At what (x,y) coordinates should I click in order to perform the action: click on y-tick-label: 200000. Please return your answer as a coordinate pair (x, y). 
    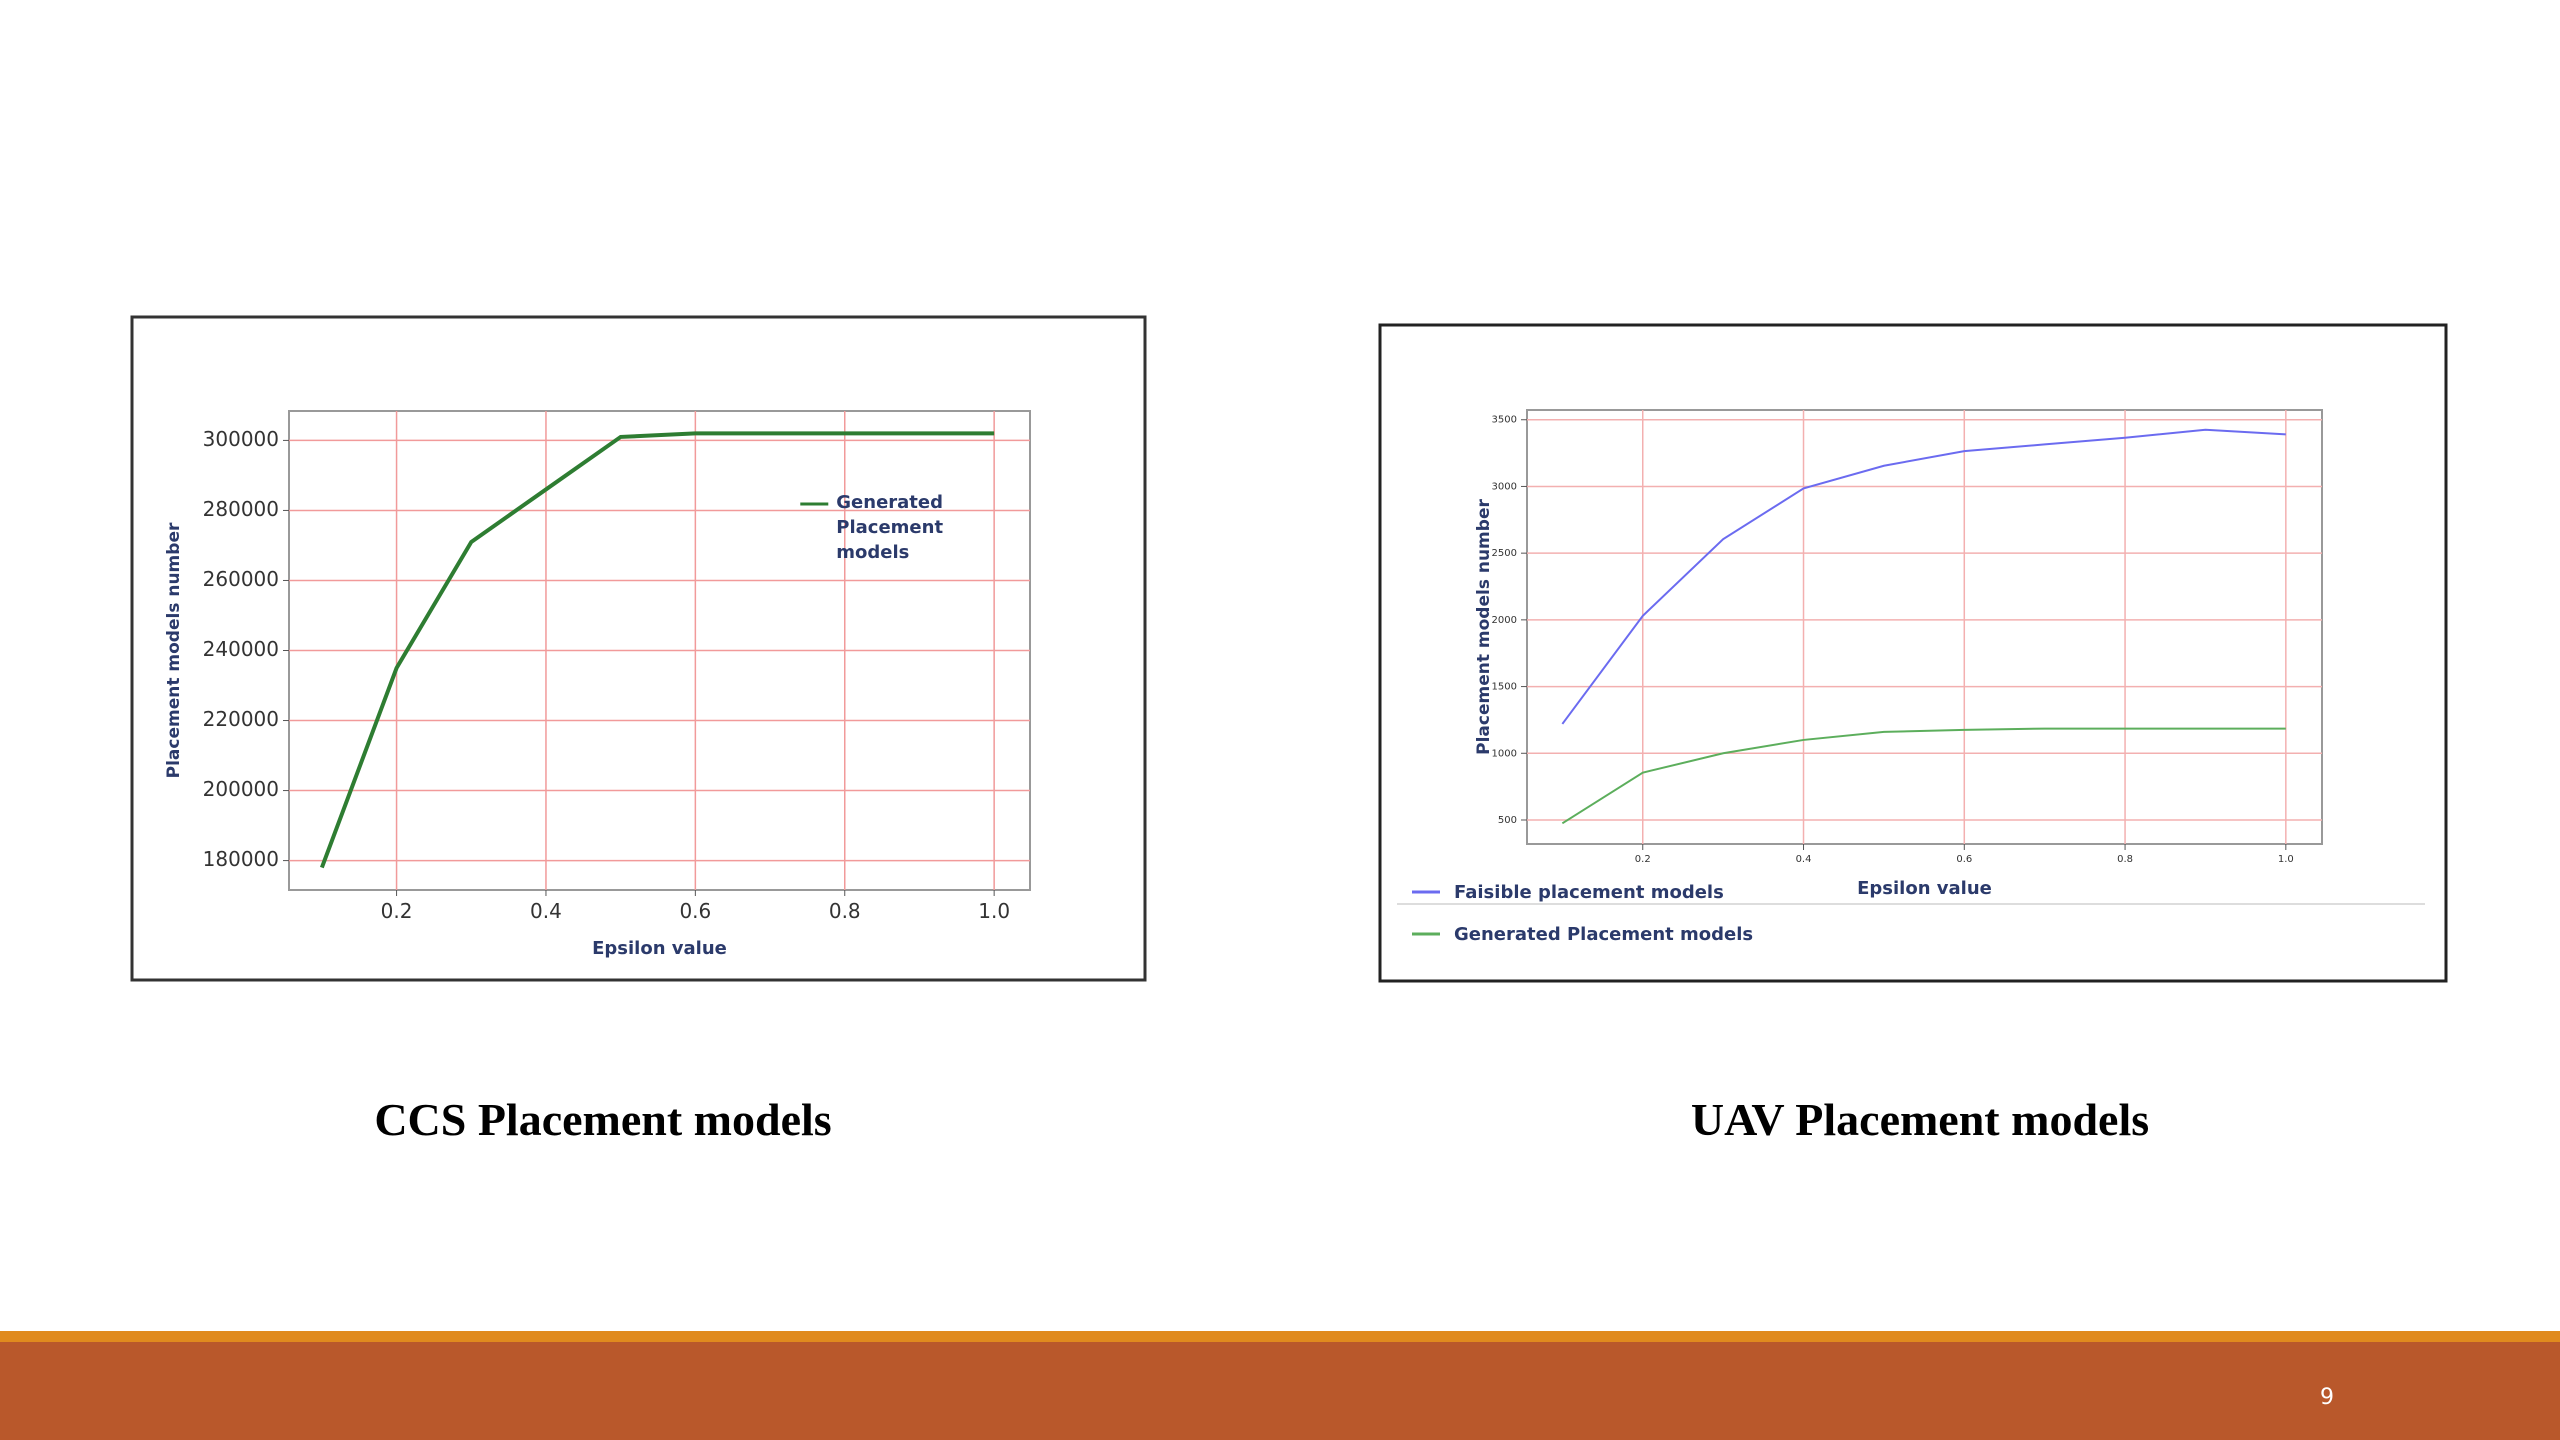
    Looking at the image, I should click on (241, 789).